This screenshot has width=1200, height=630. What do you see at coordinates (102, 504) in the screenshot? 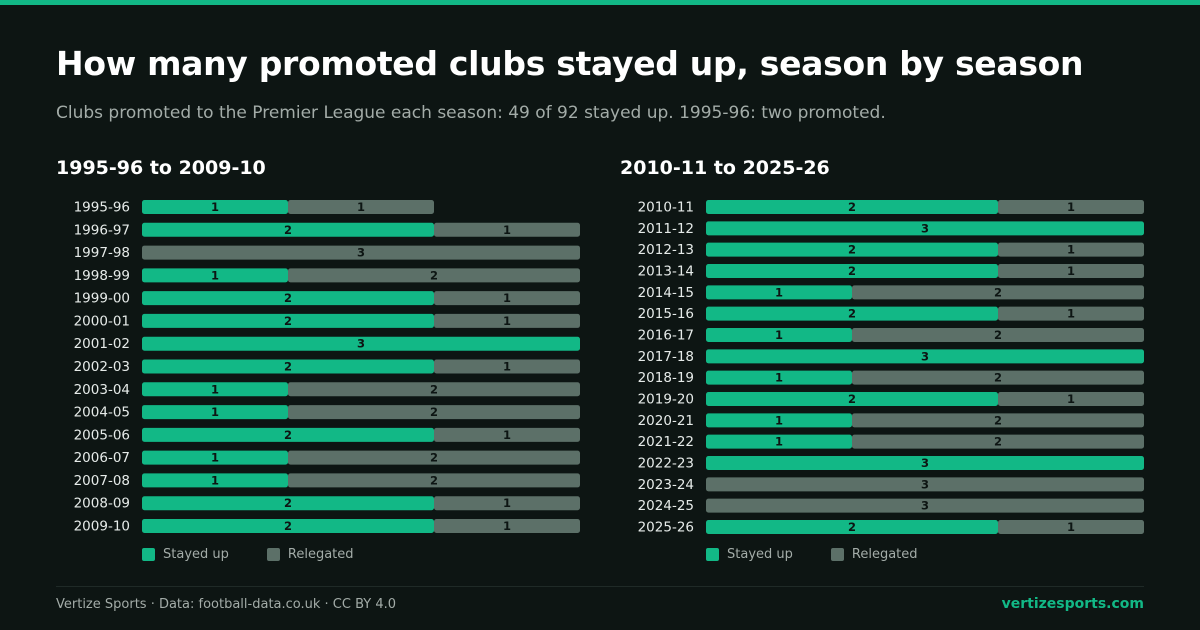
I see `season-label: 2008-09` at bounding box center [102, 504].